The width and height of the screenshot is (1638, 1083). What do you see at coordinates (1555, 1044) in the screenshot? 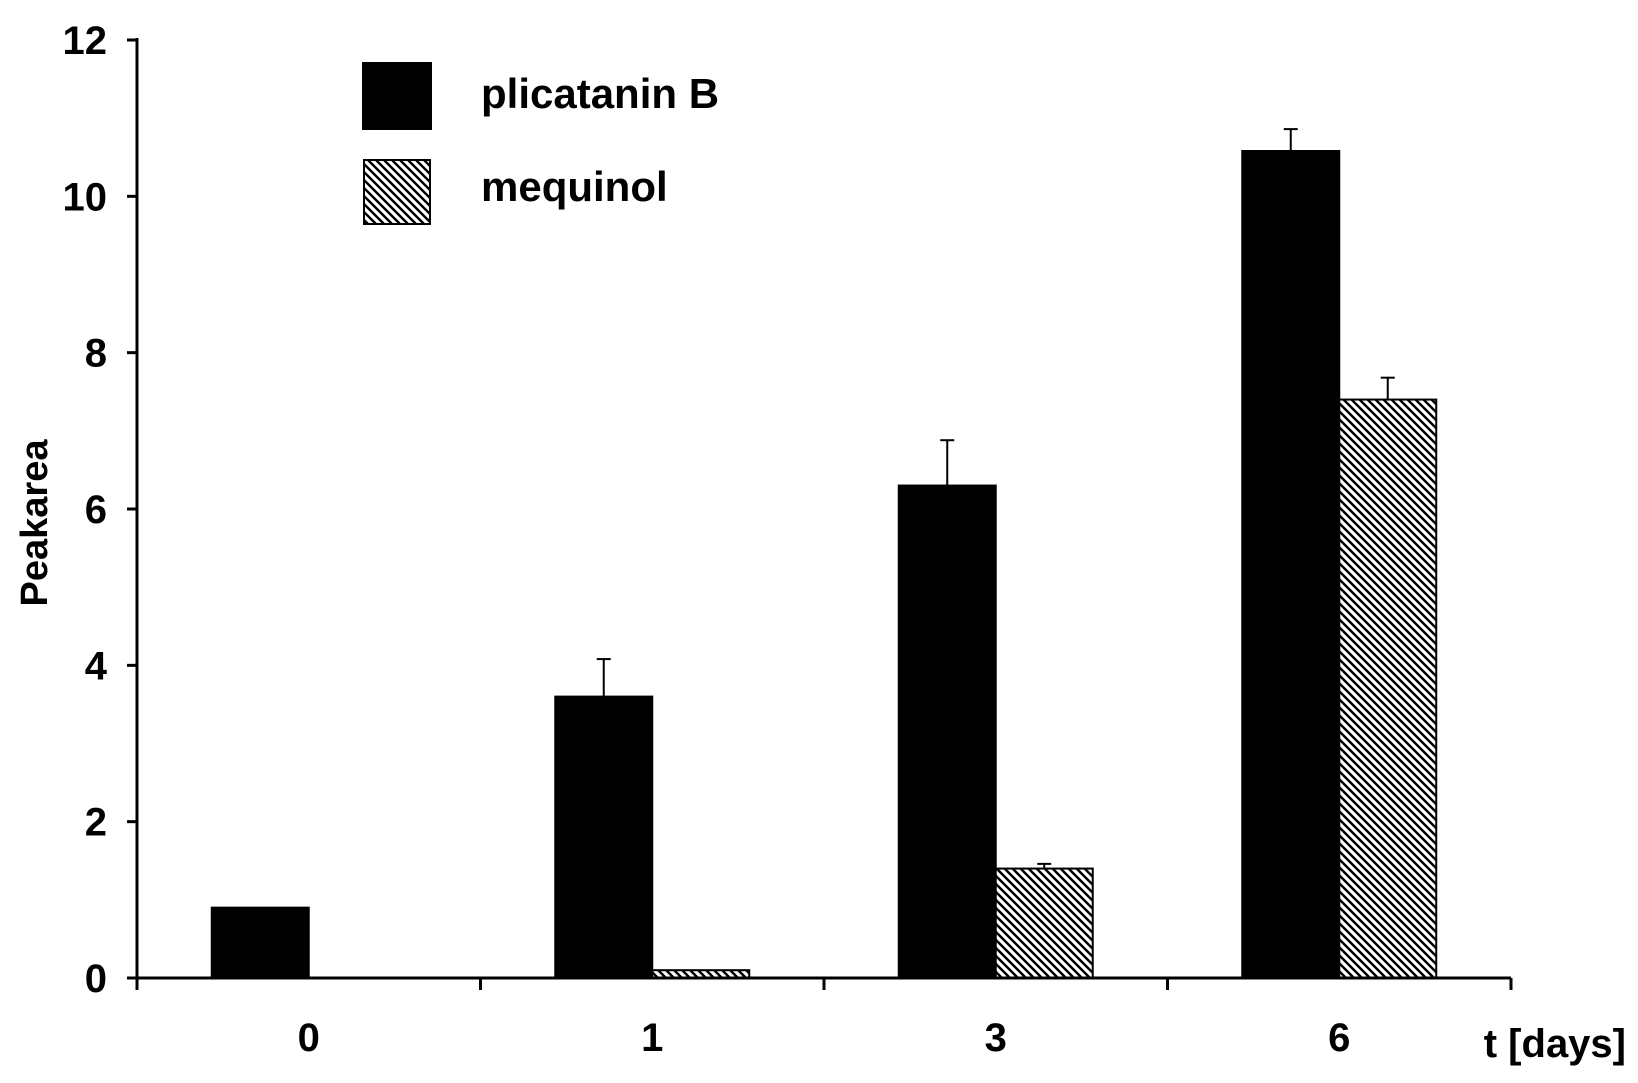
I see `x-axis-label: t [days]` at bounding box center [1555, 1044].